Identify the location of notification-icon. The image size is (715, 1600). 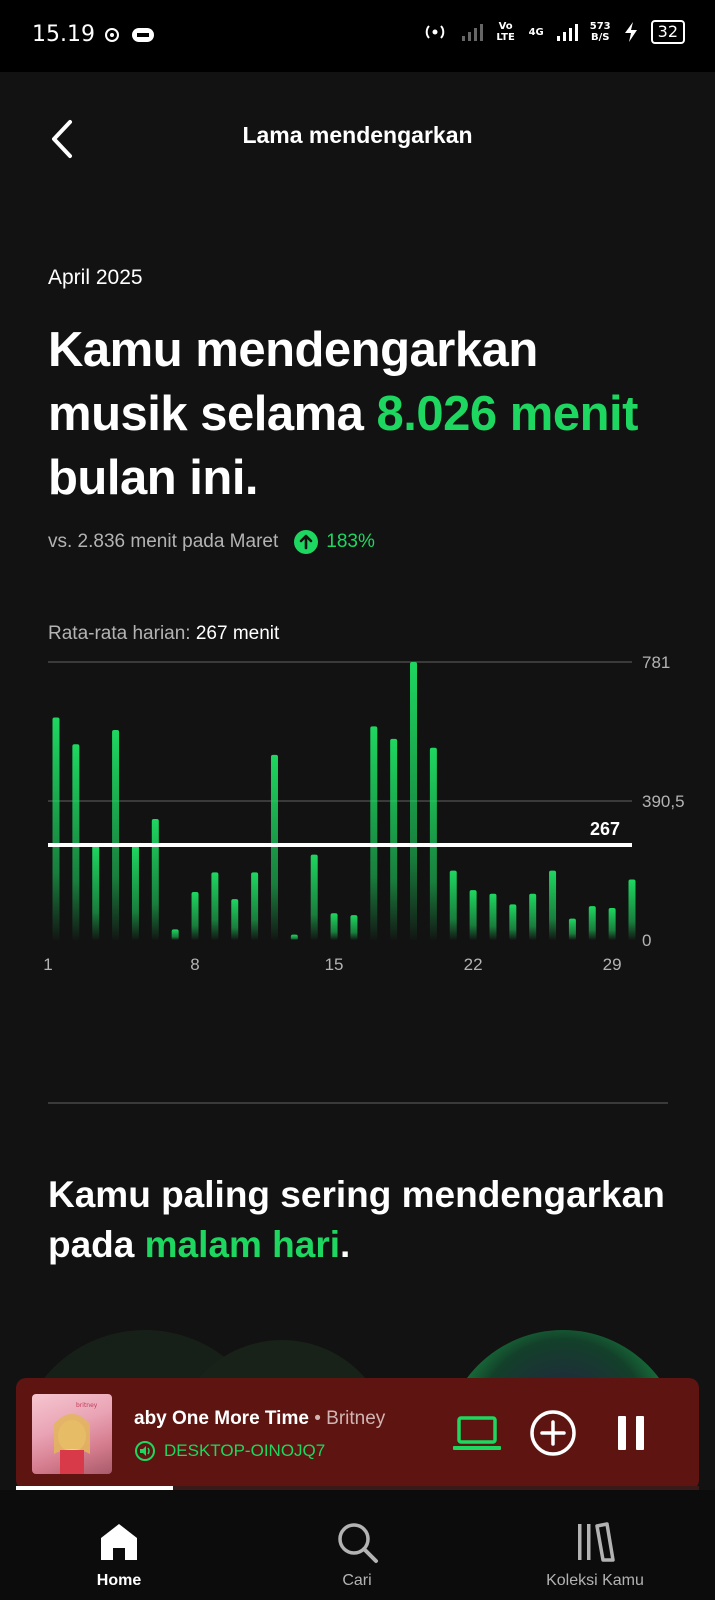
(129, 35).